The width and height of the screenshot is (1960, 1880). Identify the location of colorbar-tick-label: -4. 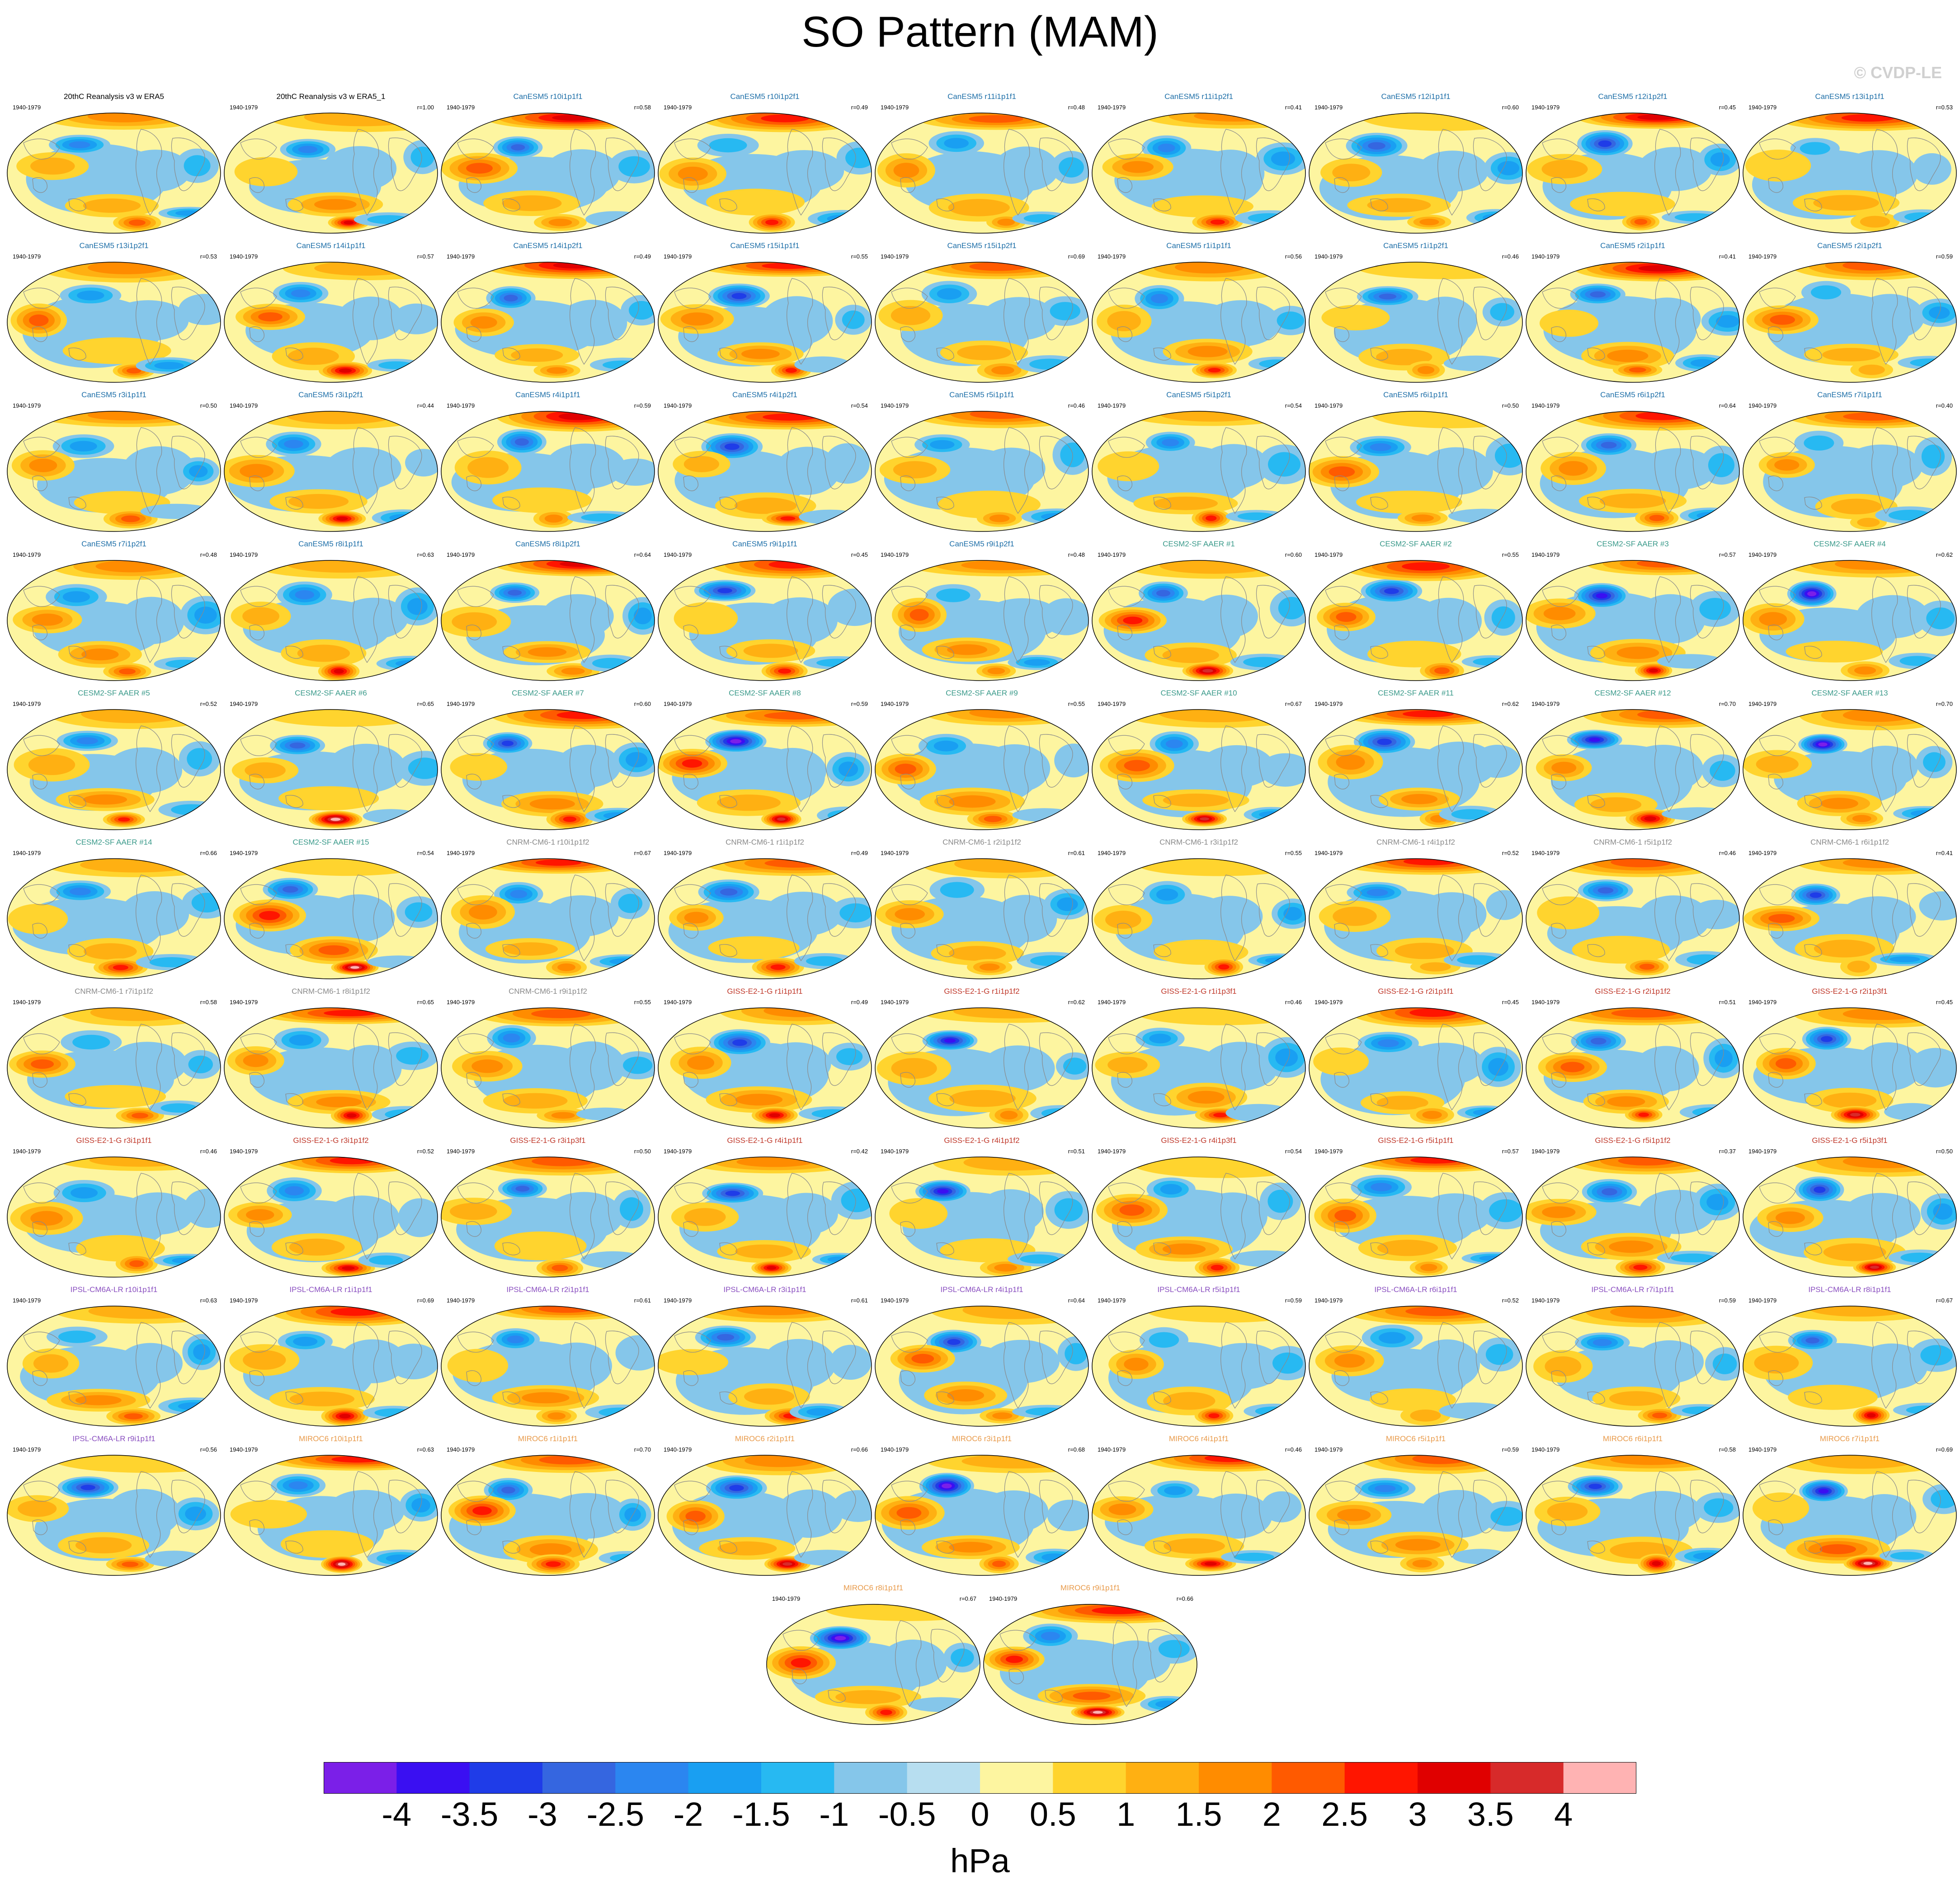
(397, 1814).